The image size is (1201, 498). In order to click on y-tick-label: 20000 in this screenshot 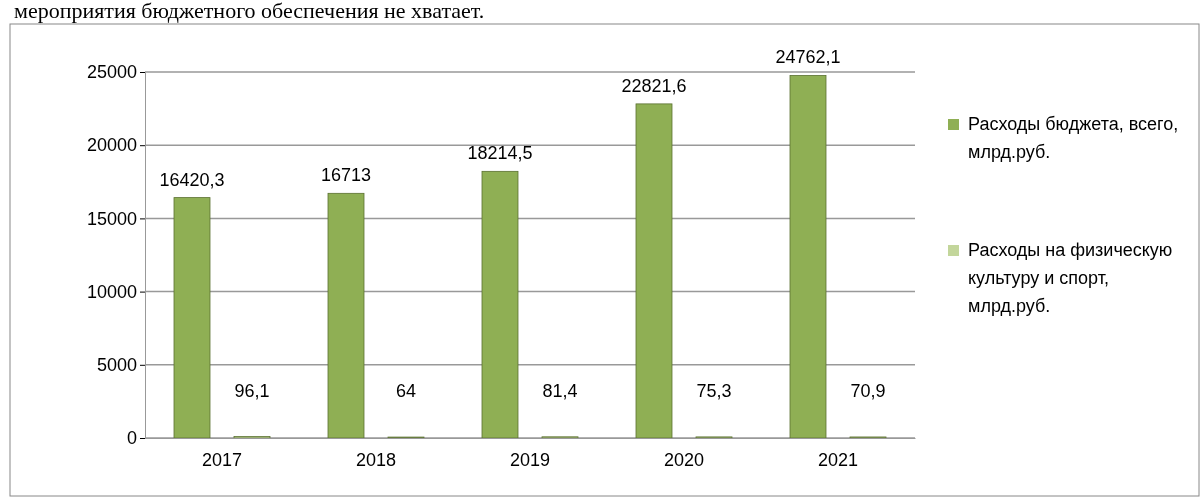, I will do `click(111, 145)`.